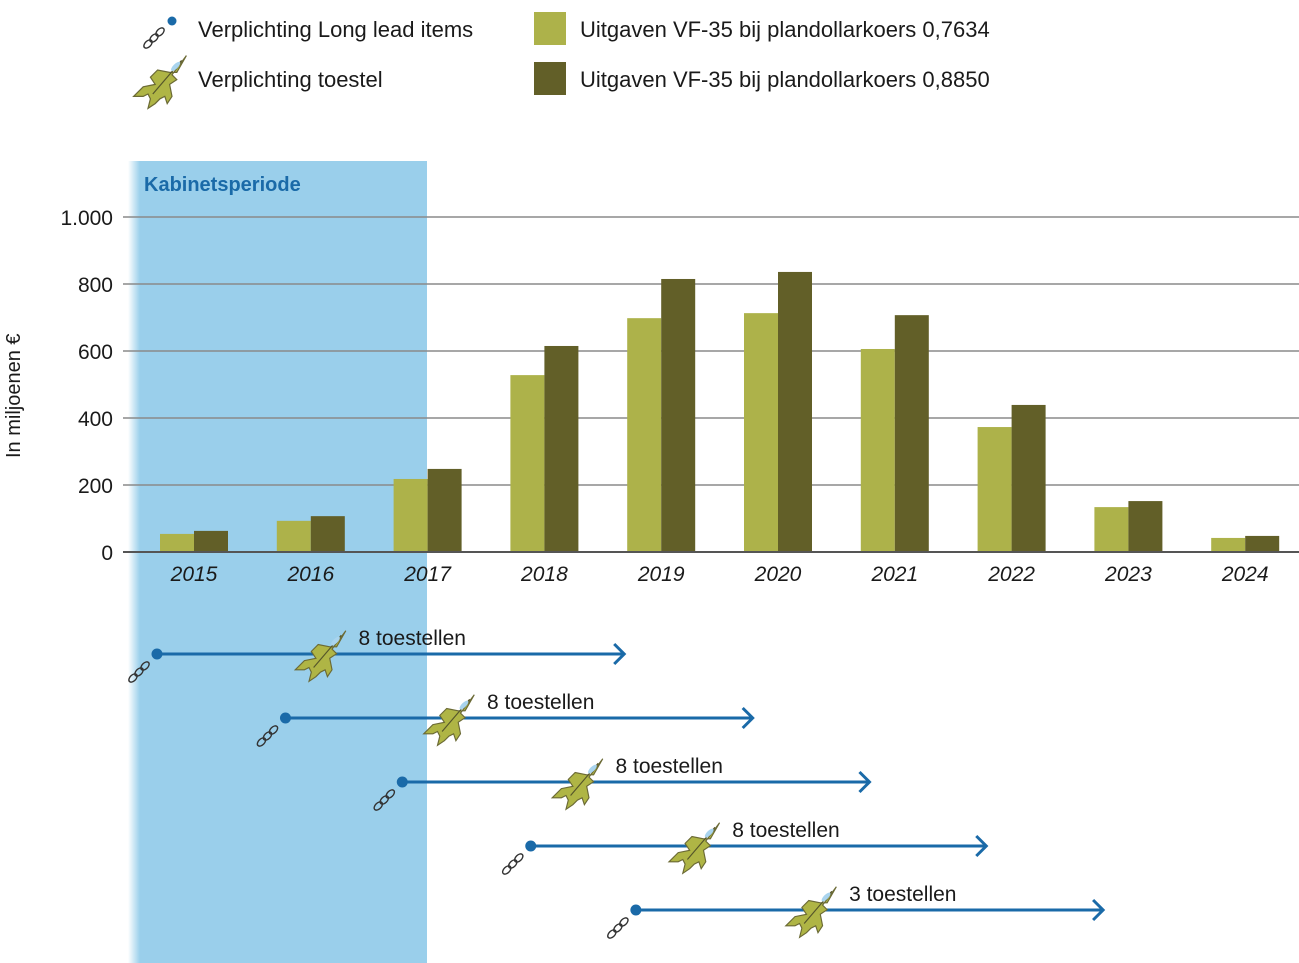 This screenshot has width=1299, height=963. I want to click on x-tick-label: 2019, so click(661, 574).